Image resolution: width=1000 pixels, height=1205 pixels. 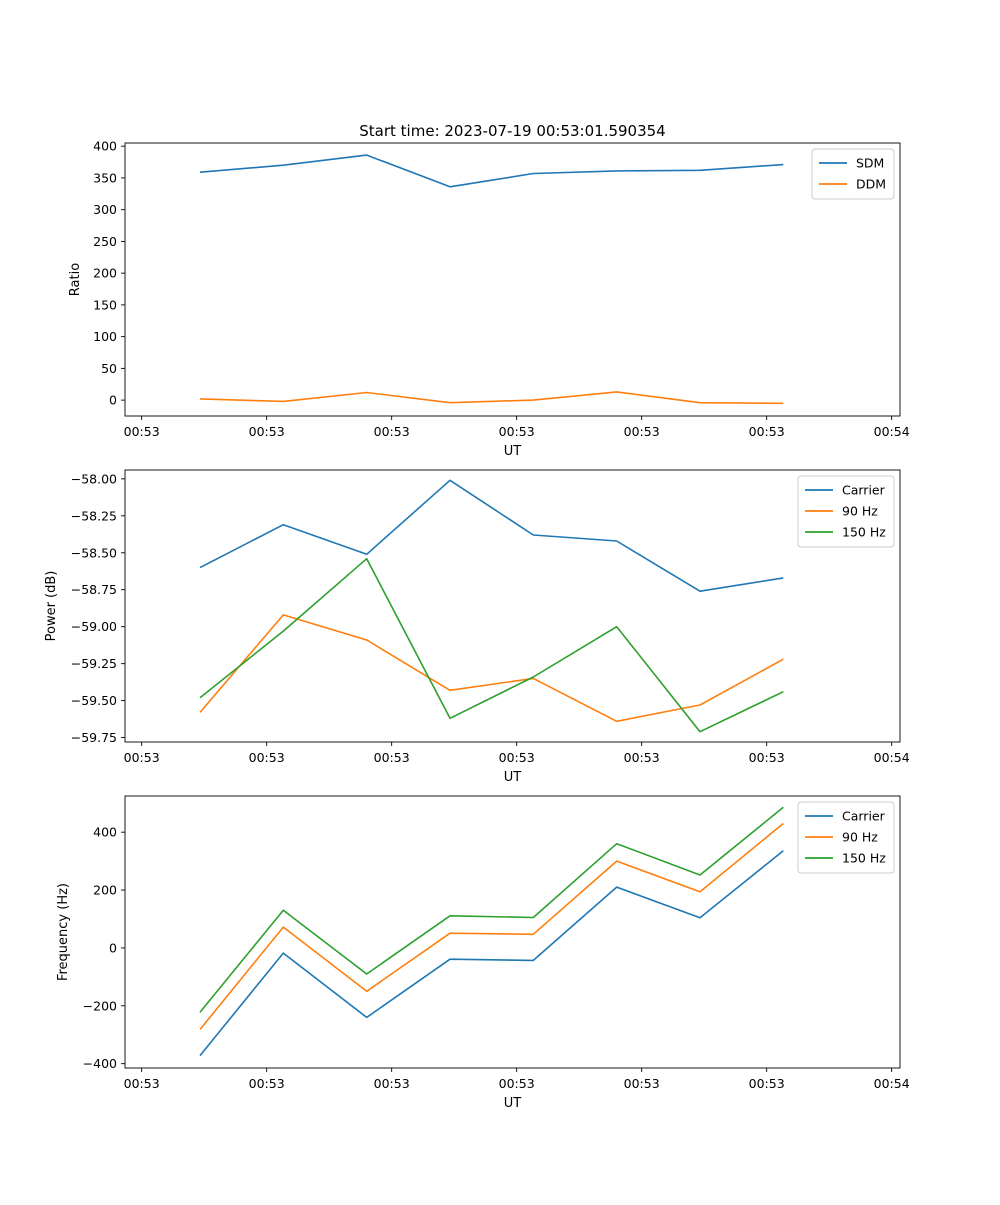 What do you see at coordinates (94, 478) in the screenshot?
I see `y-tick-label: −58.00` at bounding box center [94, 478].